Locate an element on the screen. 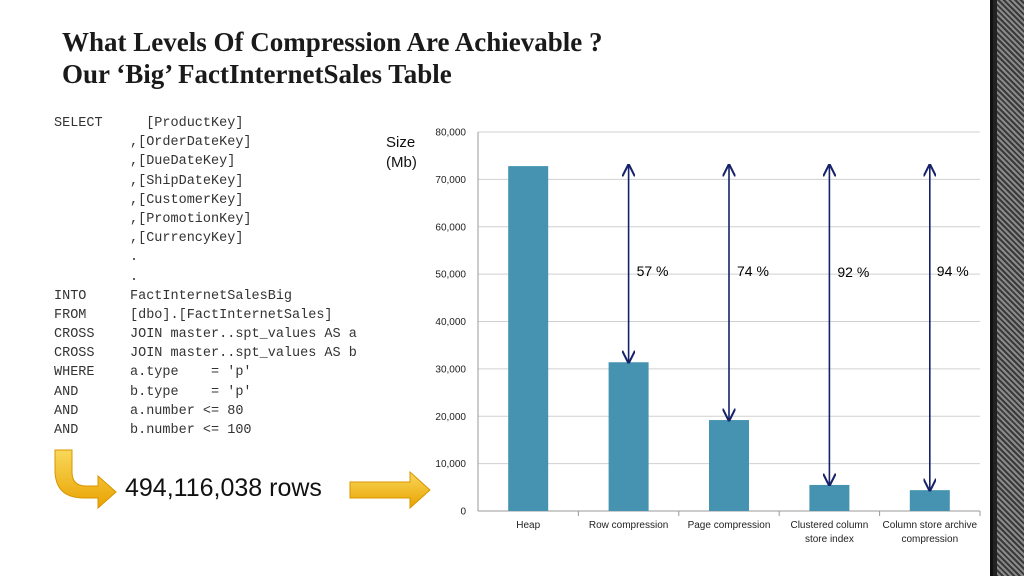  sql-line: AND b.number <= 100 is located at coordinates (205, 430).